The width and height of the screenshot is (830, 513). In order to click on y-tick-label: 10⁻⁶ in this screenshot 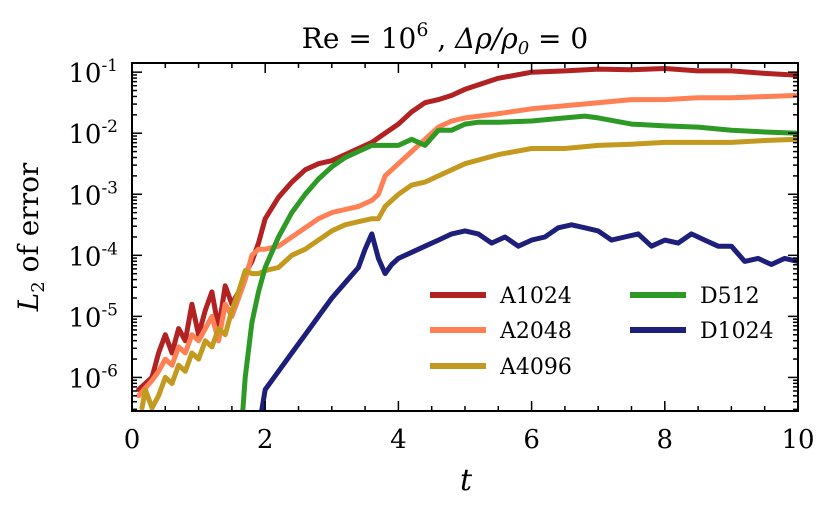, I will do `click(93, 377)`.